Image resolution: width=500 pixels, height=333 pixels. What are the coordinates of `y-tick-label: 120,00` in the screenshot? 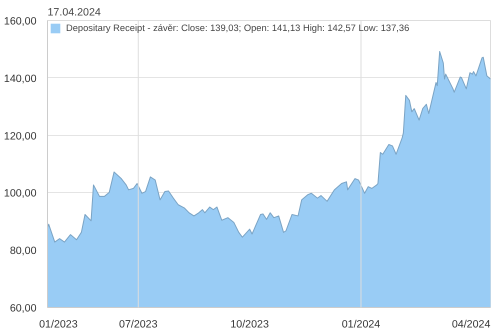 It's located at (20, 136).